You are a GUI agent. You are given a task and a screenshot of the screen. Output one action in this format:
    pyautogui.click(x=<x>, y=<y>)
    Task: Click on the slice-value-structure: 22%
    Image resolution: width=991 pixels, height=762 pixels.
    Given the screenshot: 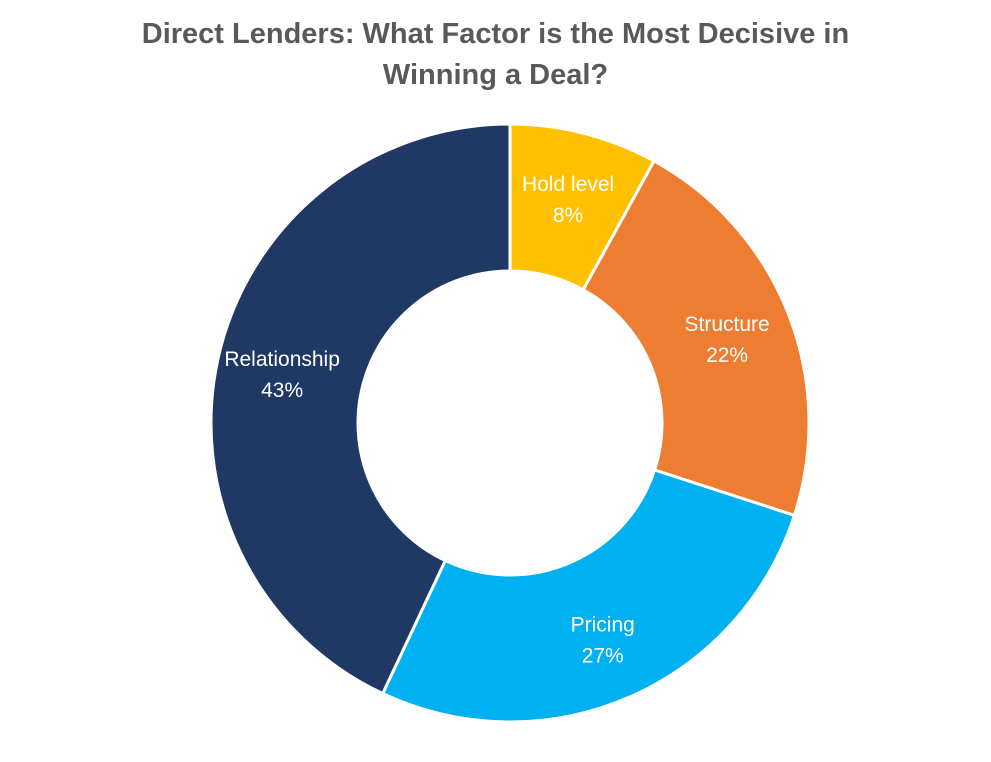 What is the action you would take?
    pyautogui.click(x=727, y=355)
    